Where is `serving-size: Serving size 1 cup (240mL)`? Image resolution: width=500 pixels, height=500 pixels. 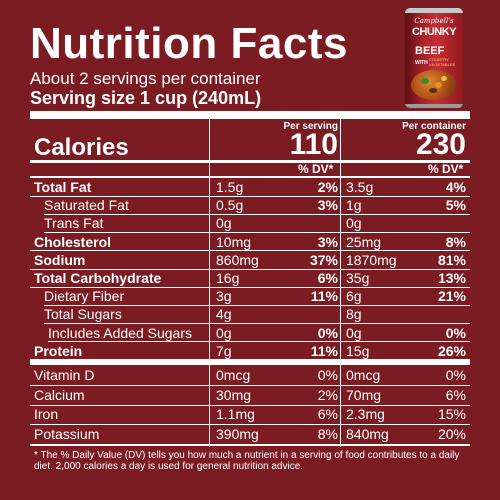 serving-size: Serving size 1 cup (240mL) is located at coordinates (146, 98).